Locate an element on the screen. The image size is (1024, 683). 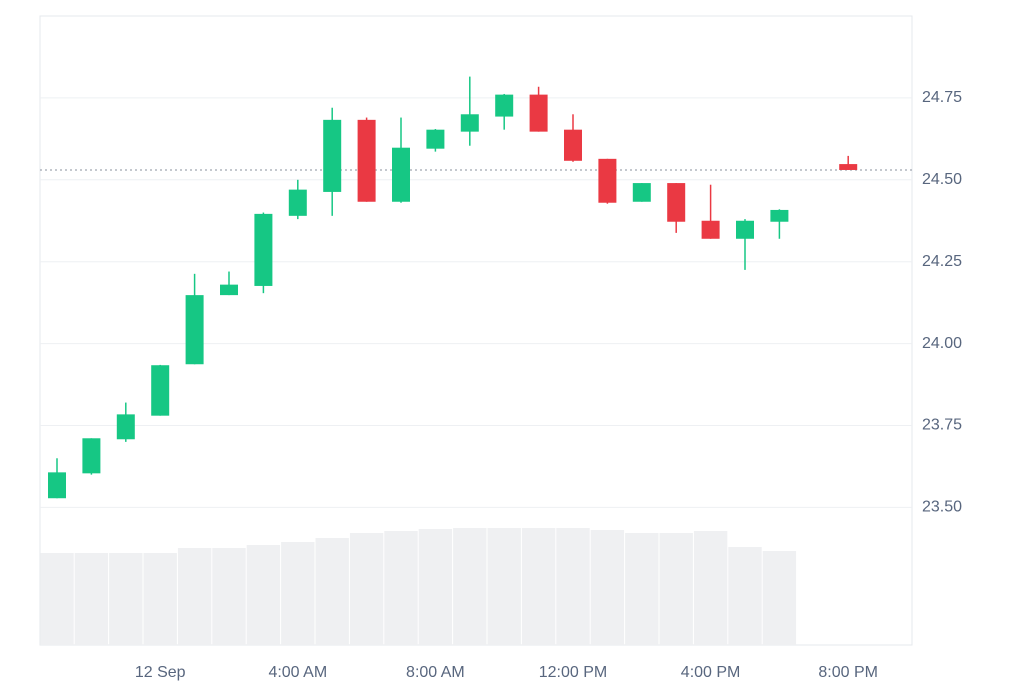
x-tick-label: 12:00 PM is located at coordinates (573, 672).